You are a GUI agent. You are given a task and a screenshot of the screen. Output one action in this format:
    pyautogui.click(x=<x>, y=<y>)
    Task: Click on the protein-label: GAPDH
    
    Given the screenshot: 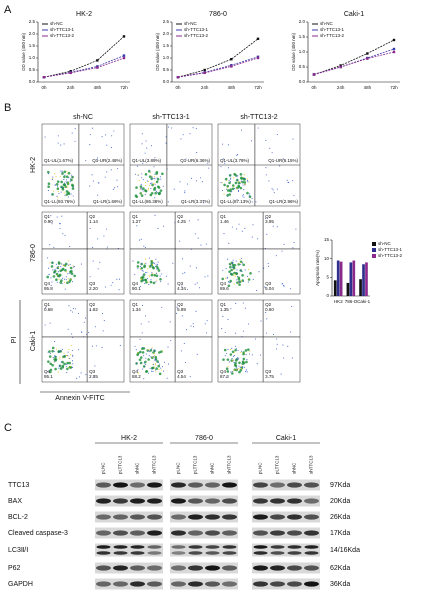 What is the action you would take?
    pyautogui.click(x=20, y=584)
    